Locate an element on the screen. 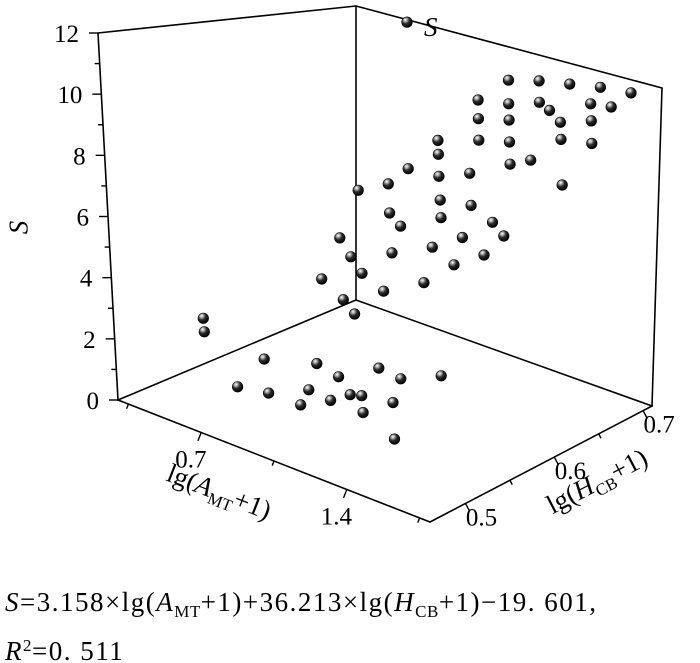 The width and height of the screenshot is (700, 663). equation-line-2: R2=0. 511 is located at coordinates (301, 646).